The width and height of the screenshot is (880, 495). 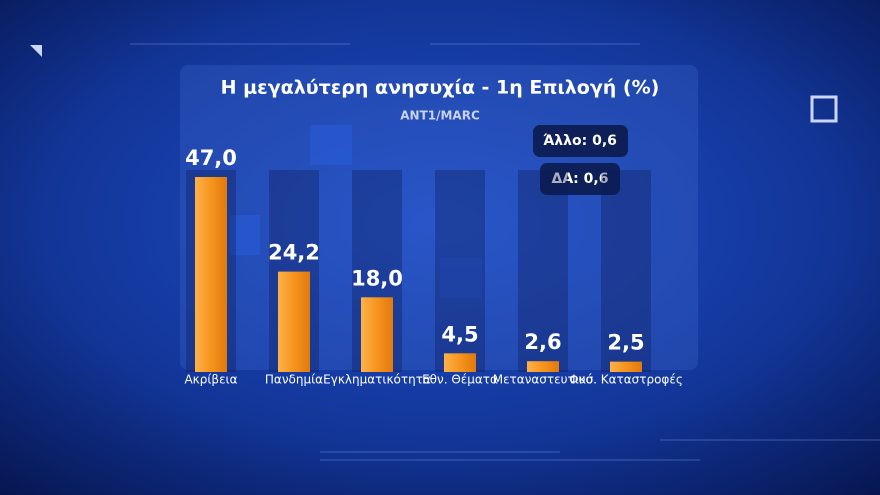 I want to click on value-label: 47,0, so click(x=211, y=158).